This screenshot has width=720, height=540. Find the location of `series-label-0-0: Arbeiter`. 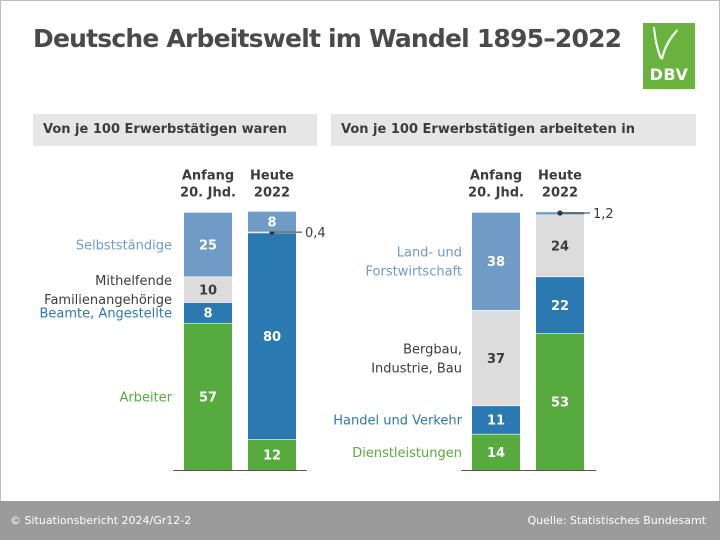

series-label-0-0: Arbeiter is located at coordinates (145, 397).